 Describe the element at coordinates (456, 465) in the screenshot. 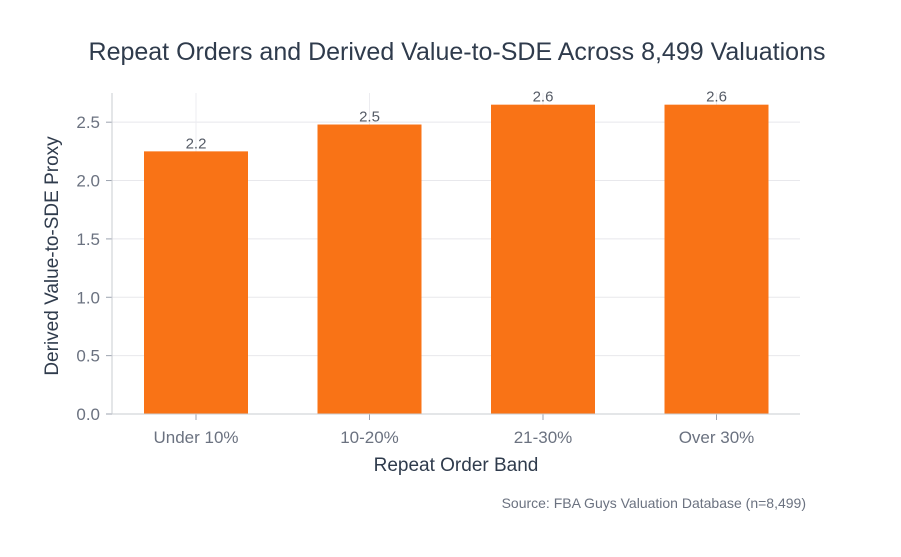

I see `x-axis-label: Repeat Order Band` at that location.